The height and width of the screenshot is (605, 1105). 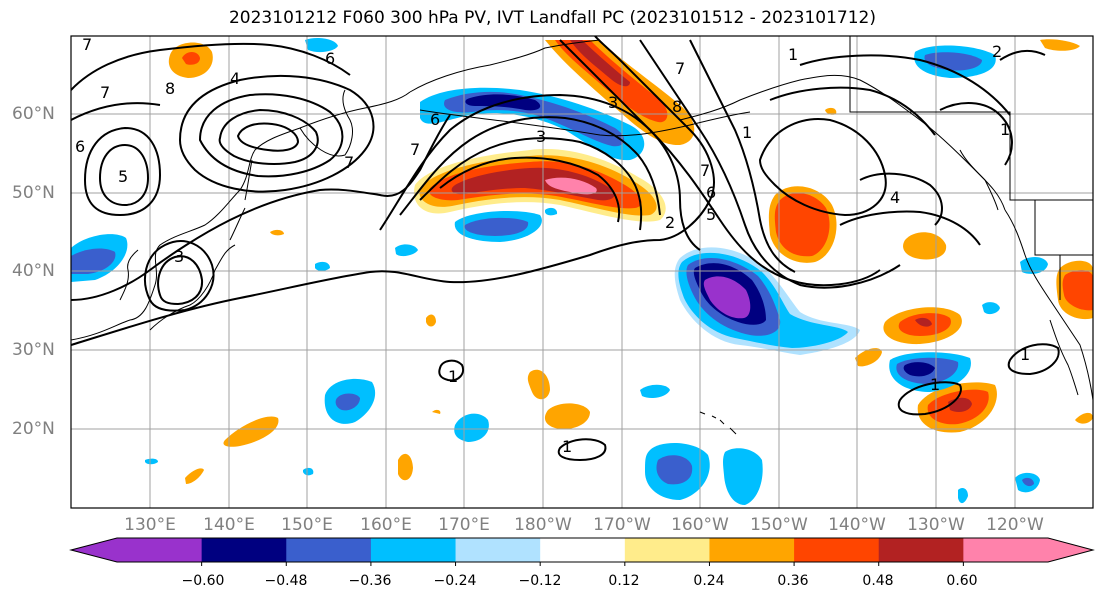 What do you see at coordinates (962, 581) in the screenshot?
I see `colorbar-tick-label: 0.60` at bounding box center [962, 581].